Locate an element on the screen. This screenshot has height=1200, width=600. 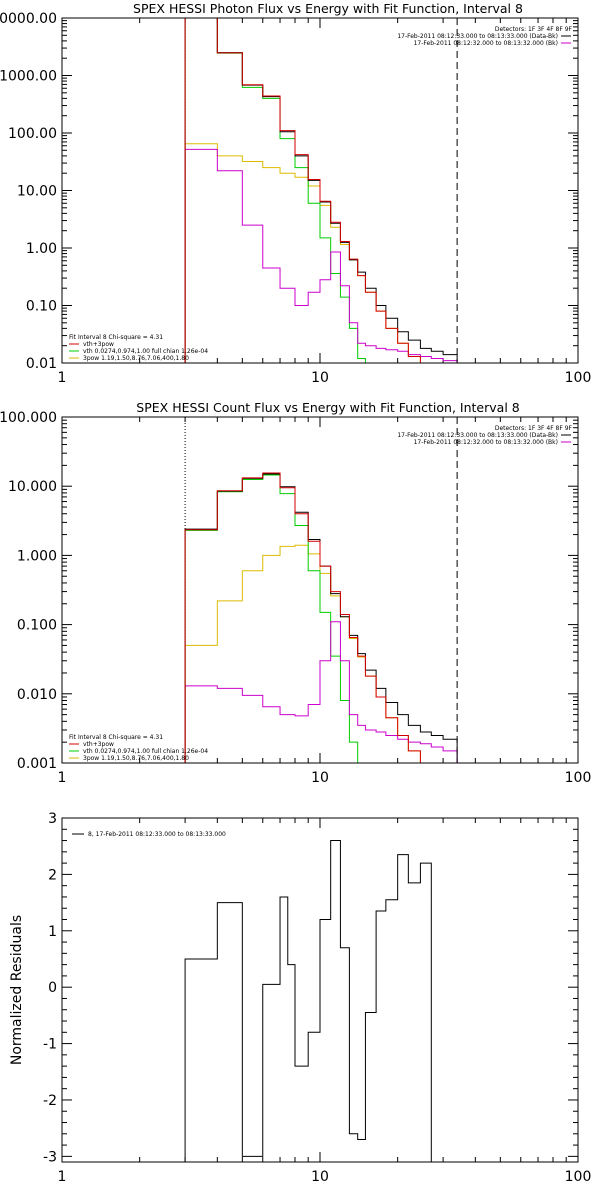
y-tick-label: 100.00 is located at coordinates (32, 134).